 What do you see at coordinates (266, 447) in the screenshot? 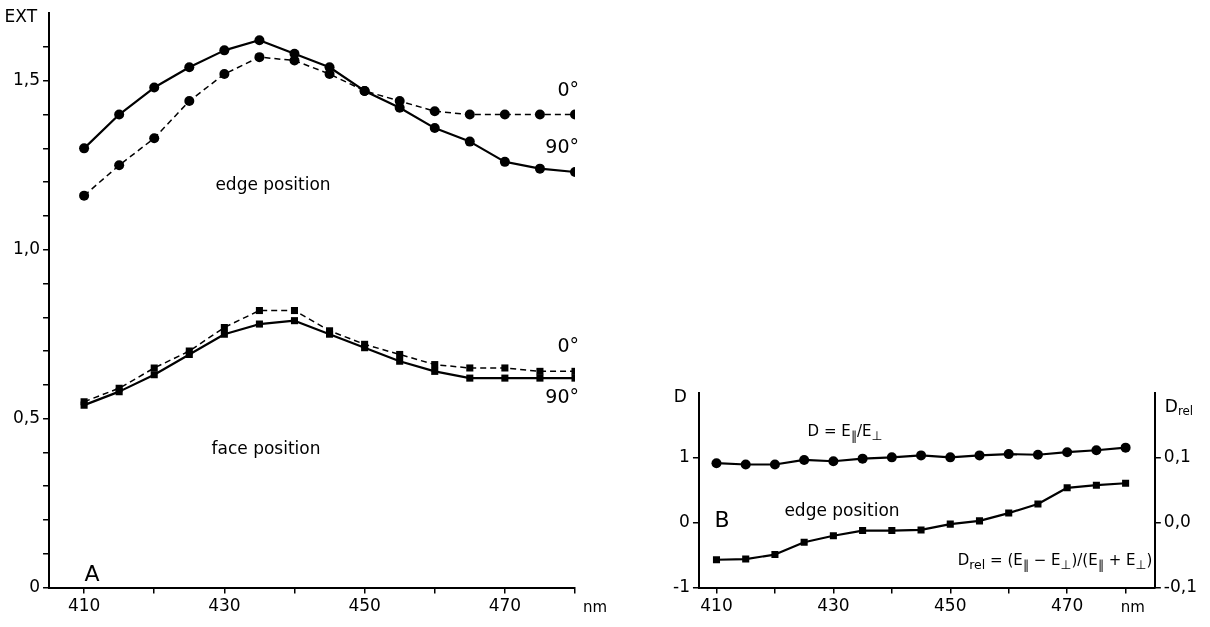
I see `annotation: face position` at bounding box center [266, 447].